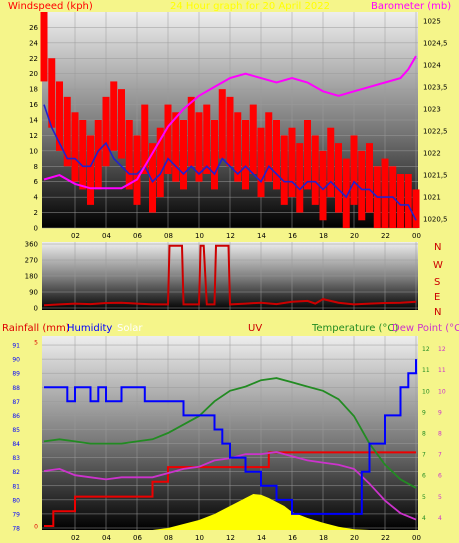 Image resolution: width=459 pixels, height=543 pixels. What do you see at coordinates (16, 402) in the screenshot?
I see `y-humidity-tick-label: 87` at bounding box center [16, 402].